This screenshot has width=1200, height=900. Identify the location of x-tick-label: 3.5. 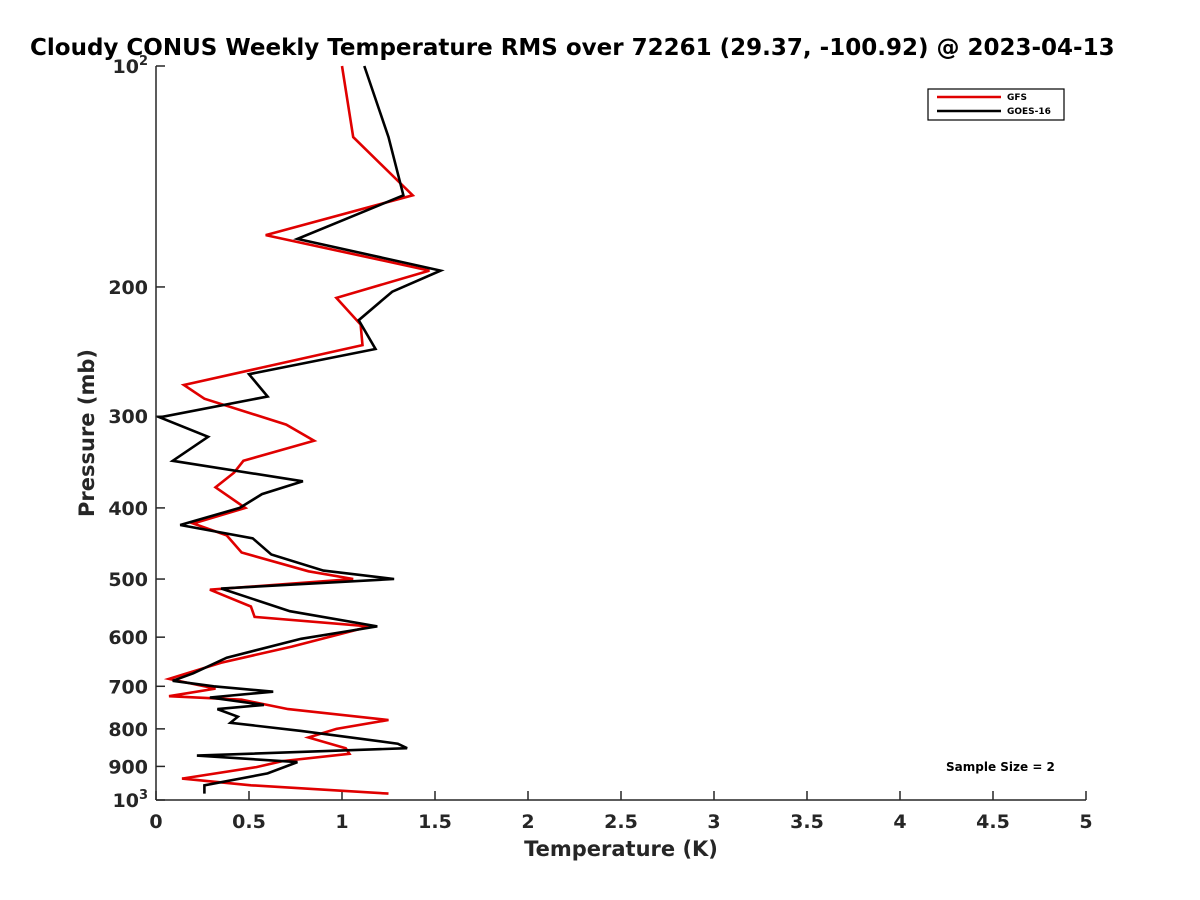
(807, 822).